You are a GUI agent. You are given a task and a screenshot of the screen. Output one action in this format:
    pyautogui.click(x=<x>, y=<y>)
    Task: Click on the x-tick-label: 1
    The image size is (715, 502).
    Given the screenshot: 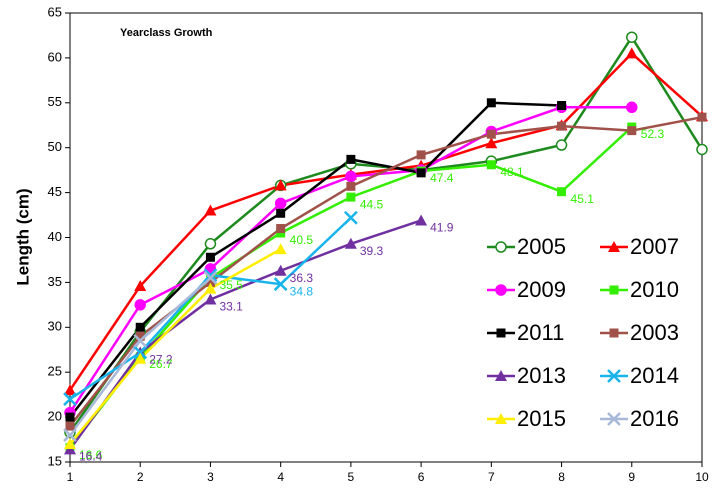 What is the action you would take?
    pyautogui.click(x=70, y=477)
    